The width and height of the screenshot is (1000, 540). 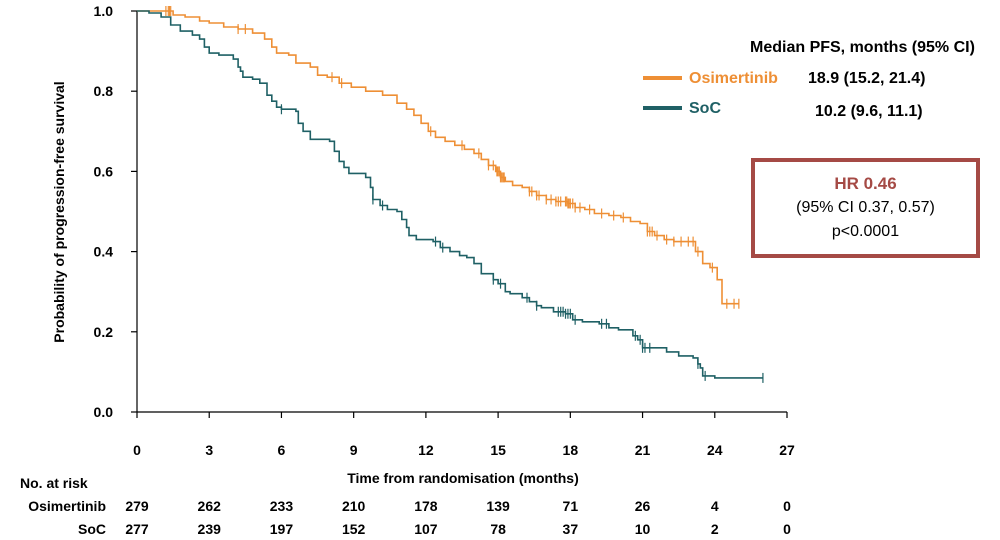 I want to click on x-axis-title: Time from randomisation (months), so click(x=463, y=478).